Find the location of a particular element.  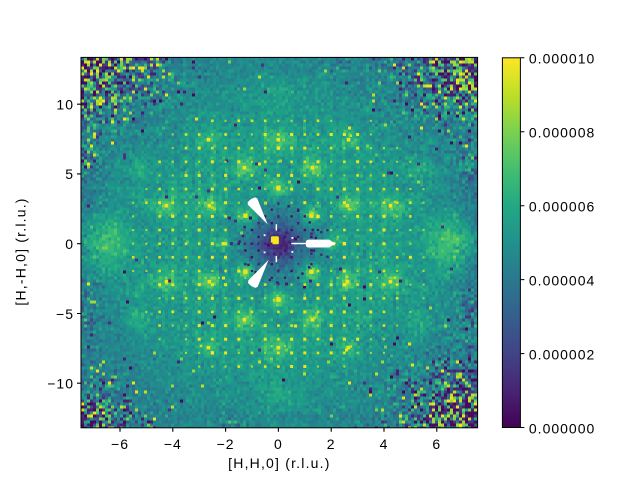

svg-text: 6 is located at coordinates (436, 444).